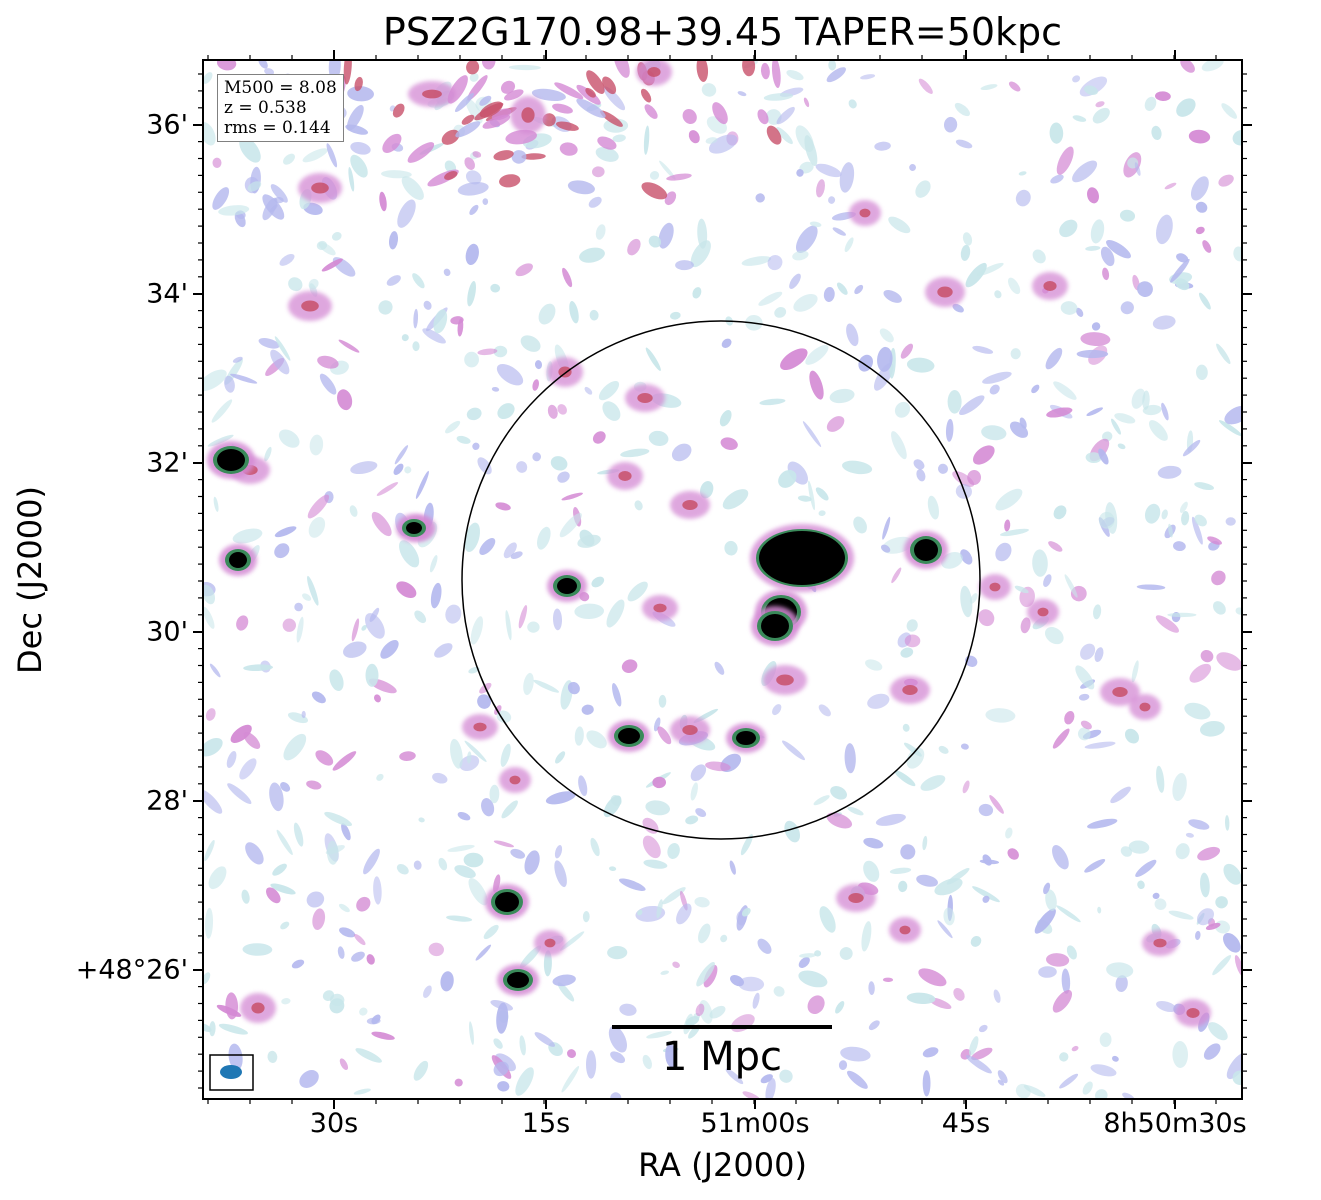 Image resolution: width=1321 pixels, height=1200 pixels. What do you see at coordinates (167, 801) in the screenshot?
I see `y-tick-label: 28'` at bounding box center [167, 801].